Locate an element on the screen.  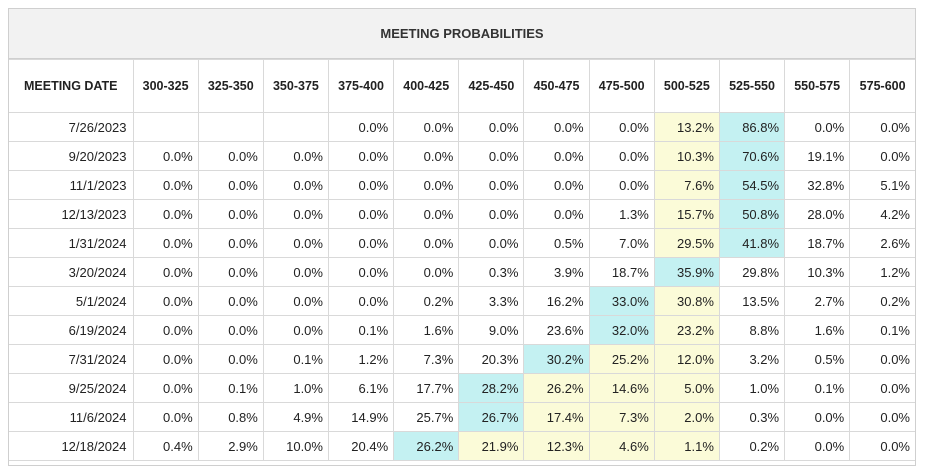
meeting-date-cell: 7/26/2023 is located at coordinates (71, 127).